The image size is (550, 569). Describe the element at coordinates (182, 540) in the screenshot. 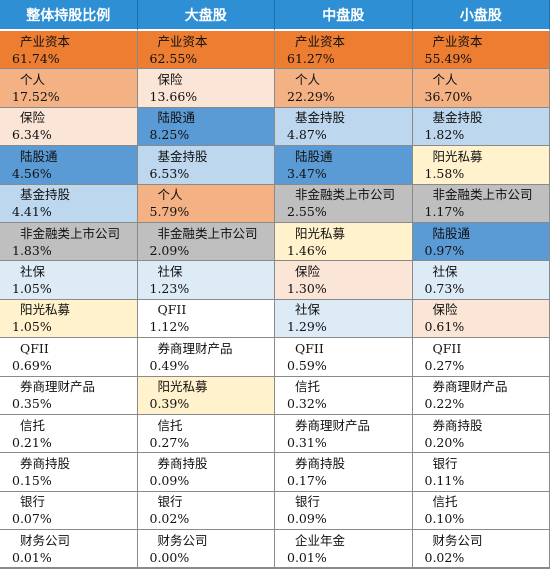

I see `holder-type-label: 财务公司` at that location.